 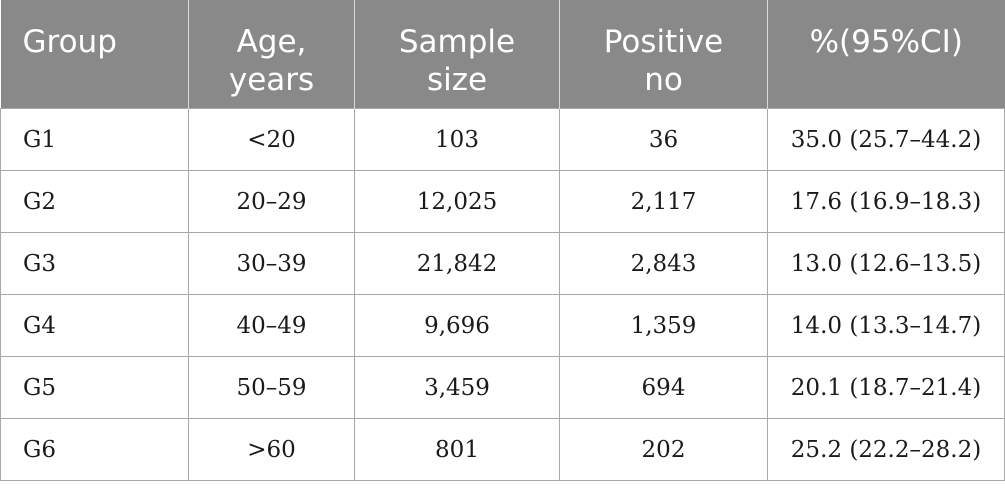 What do you see at coordinates (457, 263) in the screenshot?
I see `cell-sample-size: 21,842` at bounding box center [457, 263].